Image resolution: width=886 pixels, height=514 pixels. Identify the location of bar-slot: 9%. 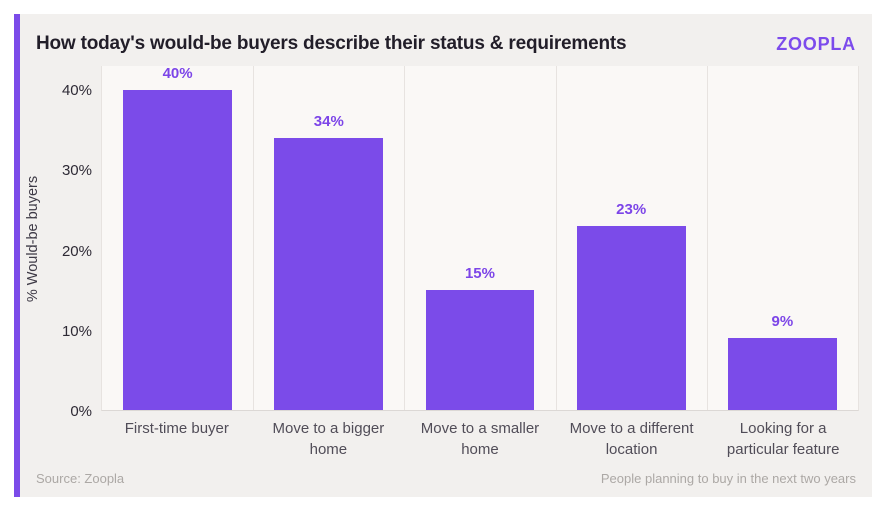
(782, 238).